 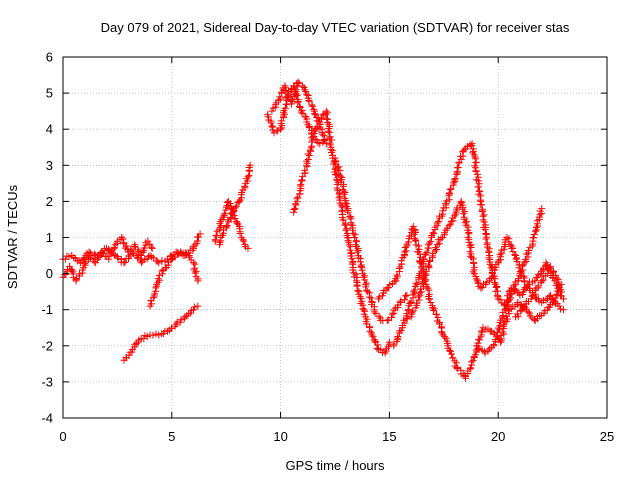 What do you see at coordinates (47, 381) in the screenshot?
I see `y-tick-label: -3` at bounding box center [47, 381].